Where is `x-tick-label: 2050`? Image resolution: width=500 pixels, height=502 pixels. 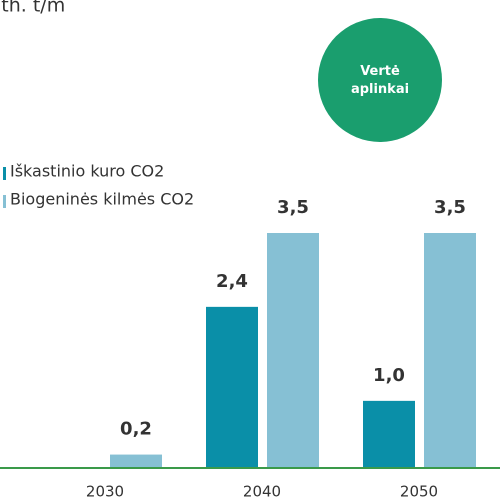 x-tick-label: 2050 is located at coordinates (419, 492).